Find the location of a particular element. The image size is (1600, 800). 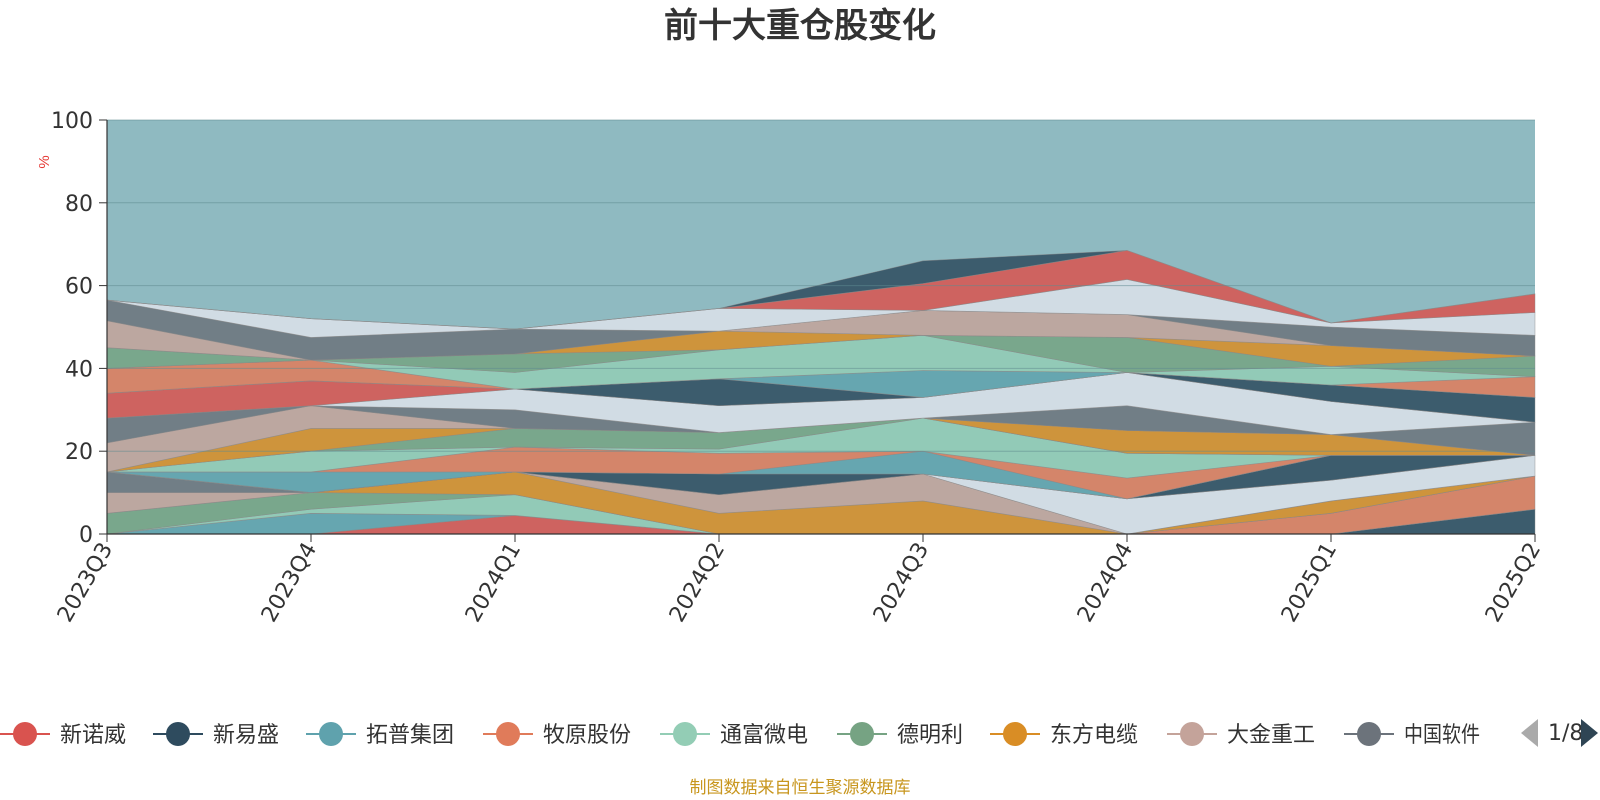

legend: 新诺威 新易盛 拓普集团 牧原股份 通富微电 德明利 东方电缆 大金重工 中国软件 is located at coordinates (740, 735).